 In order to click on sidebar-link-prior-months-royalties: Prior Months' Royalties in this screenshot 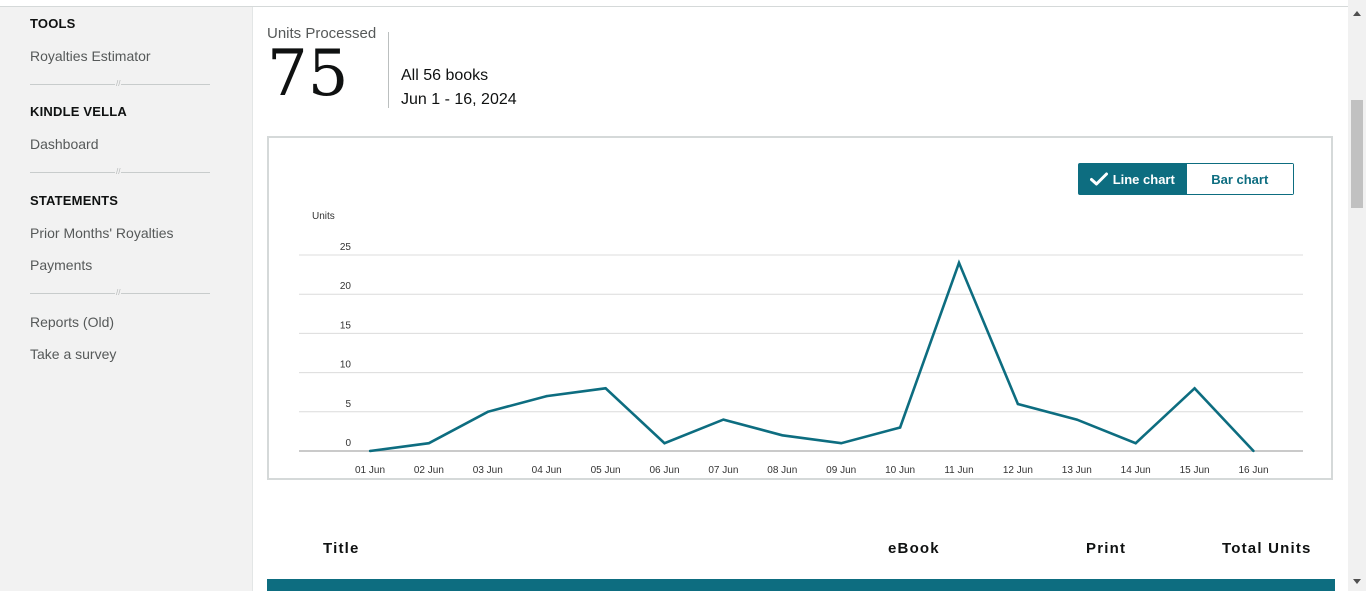, I will do `click(102, 233)`.